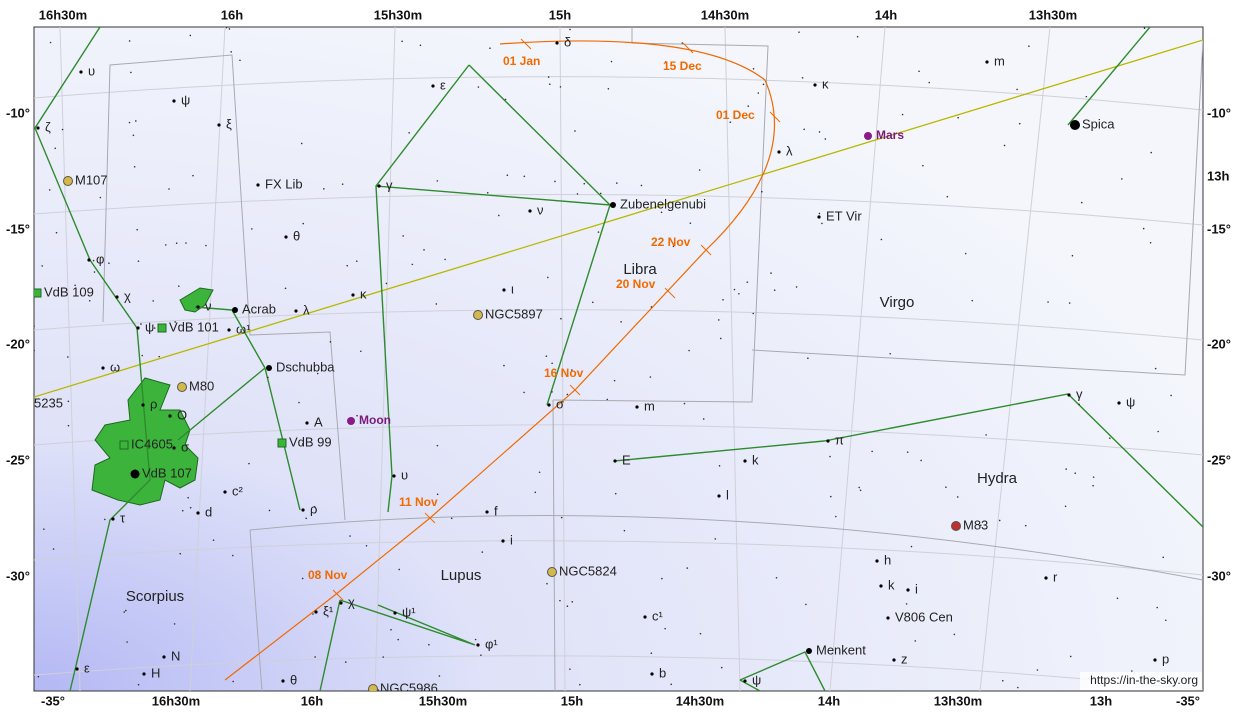 This screenshot has width=1242, height=718. I want to click on deep-sky-label: NGC5897, so click(514, 313).